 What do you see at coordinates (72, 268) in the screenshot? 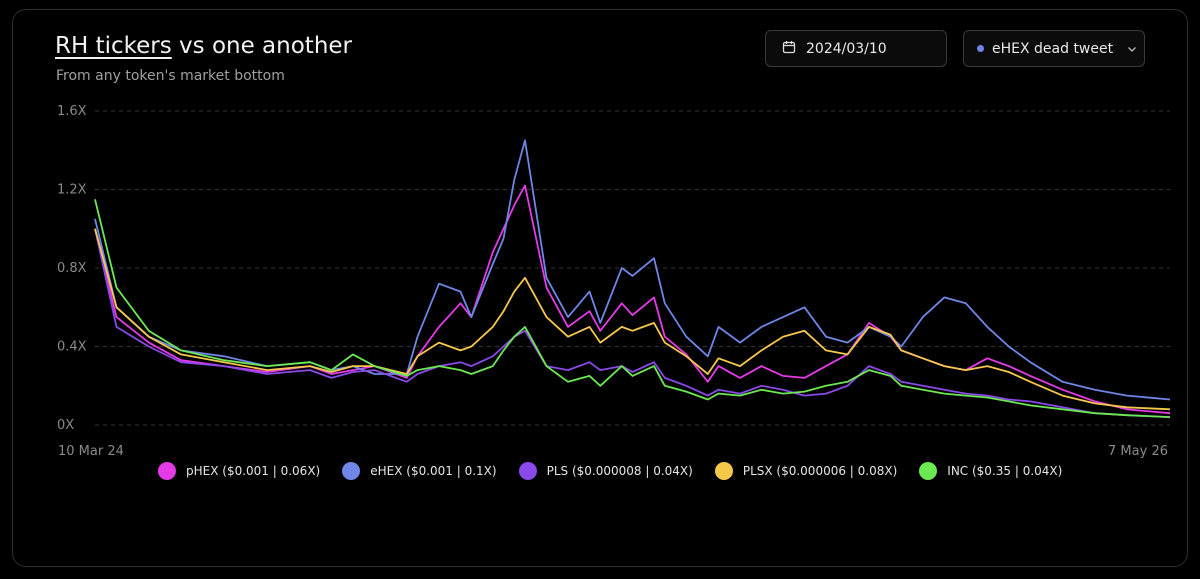
I see `y-tick-label: 0.8X` at bounding box center [72, 268].